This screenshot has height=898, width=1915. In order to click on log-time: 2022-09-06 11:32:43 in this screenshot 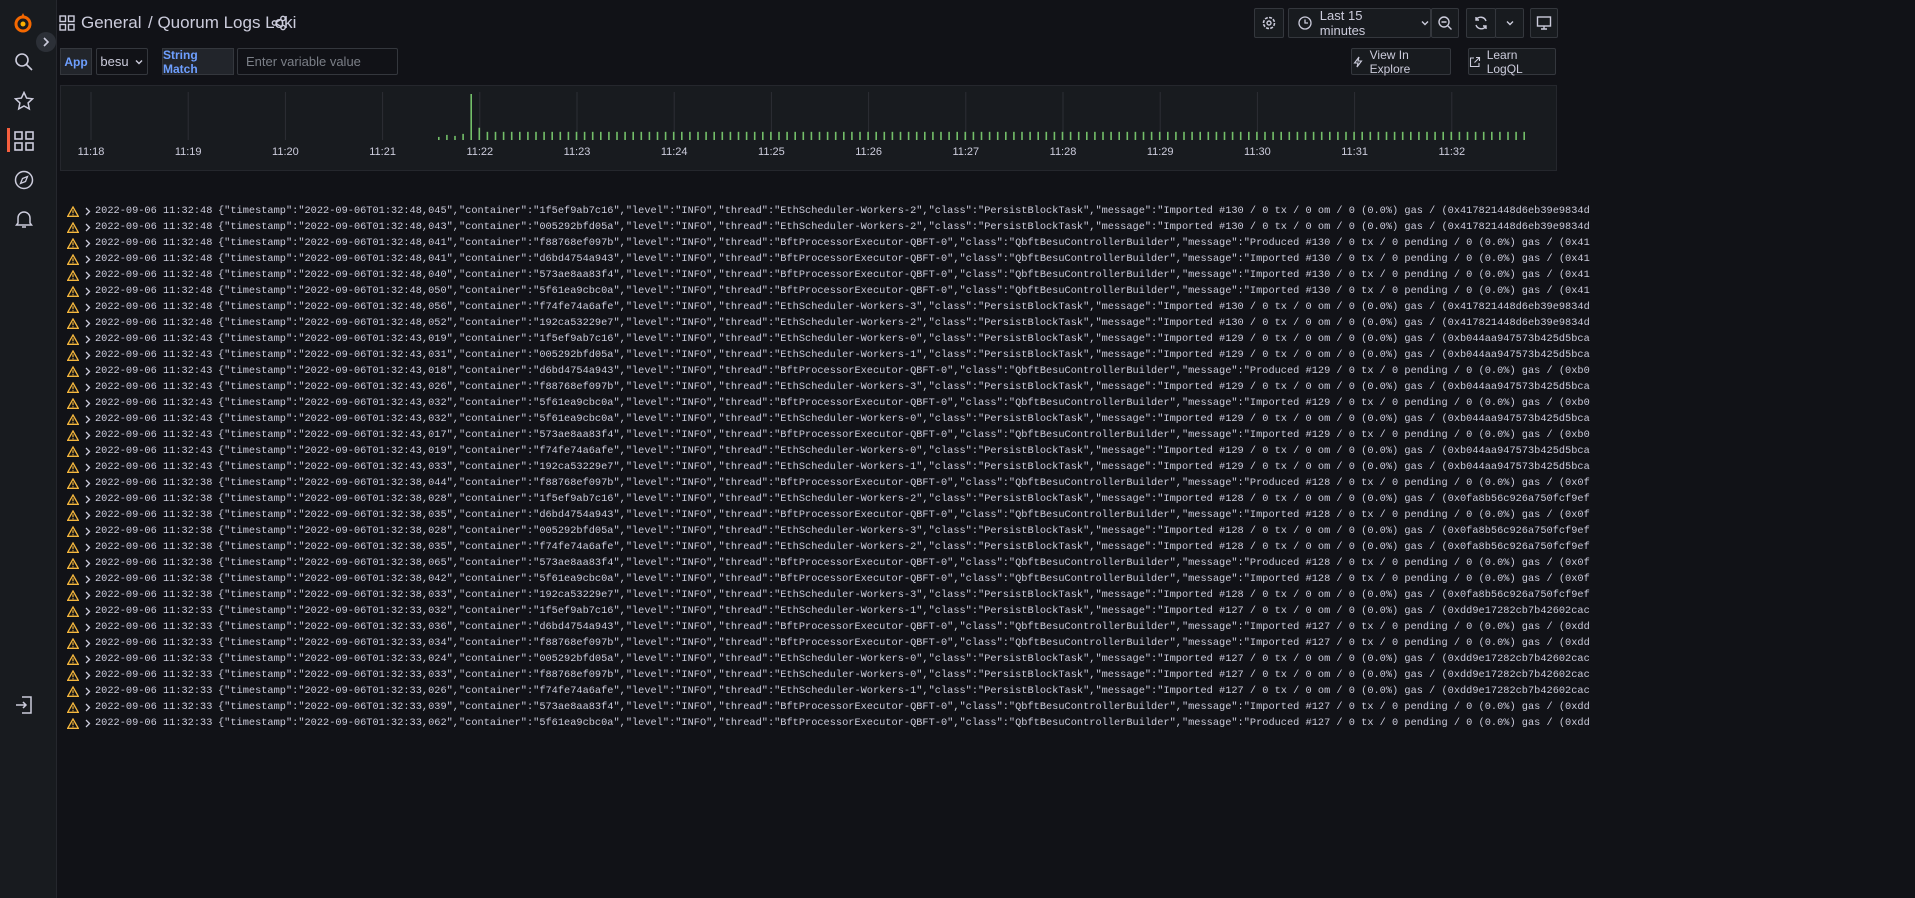, I will do `click(154, 403)`.